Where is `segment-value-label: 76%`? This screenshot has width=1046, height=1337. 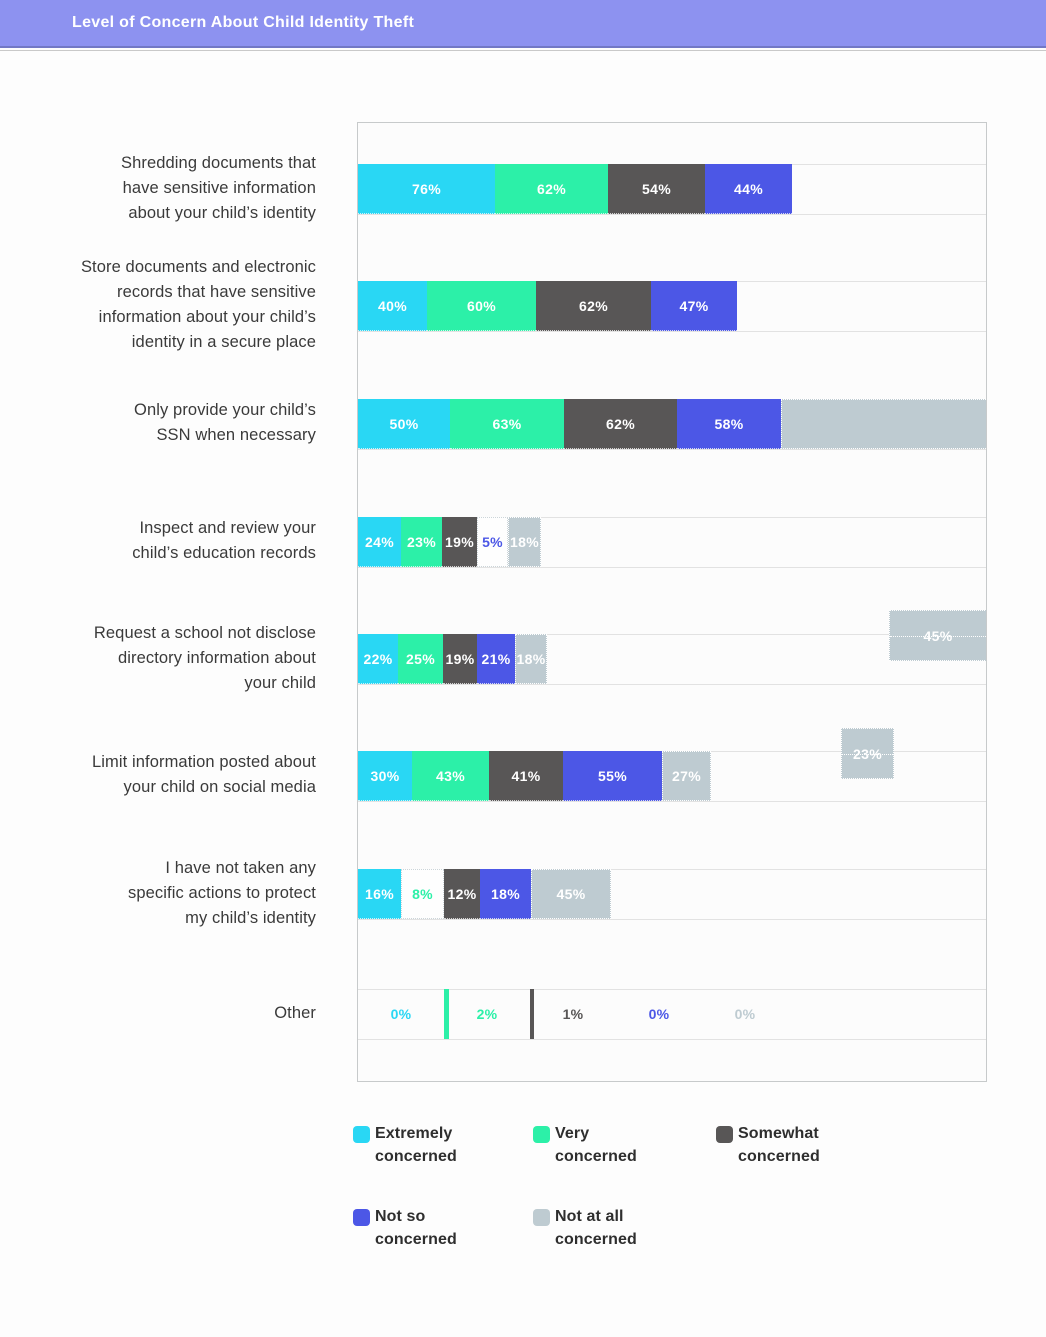 segment-value-label: 76% is located at coordinates (426, 188).